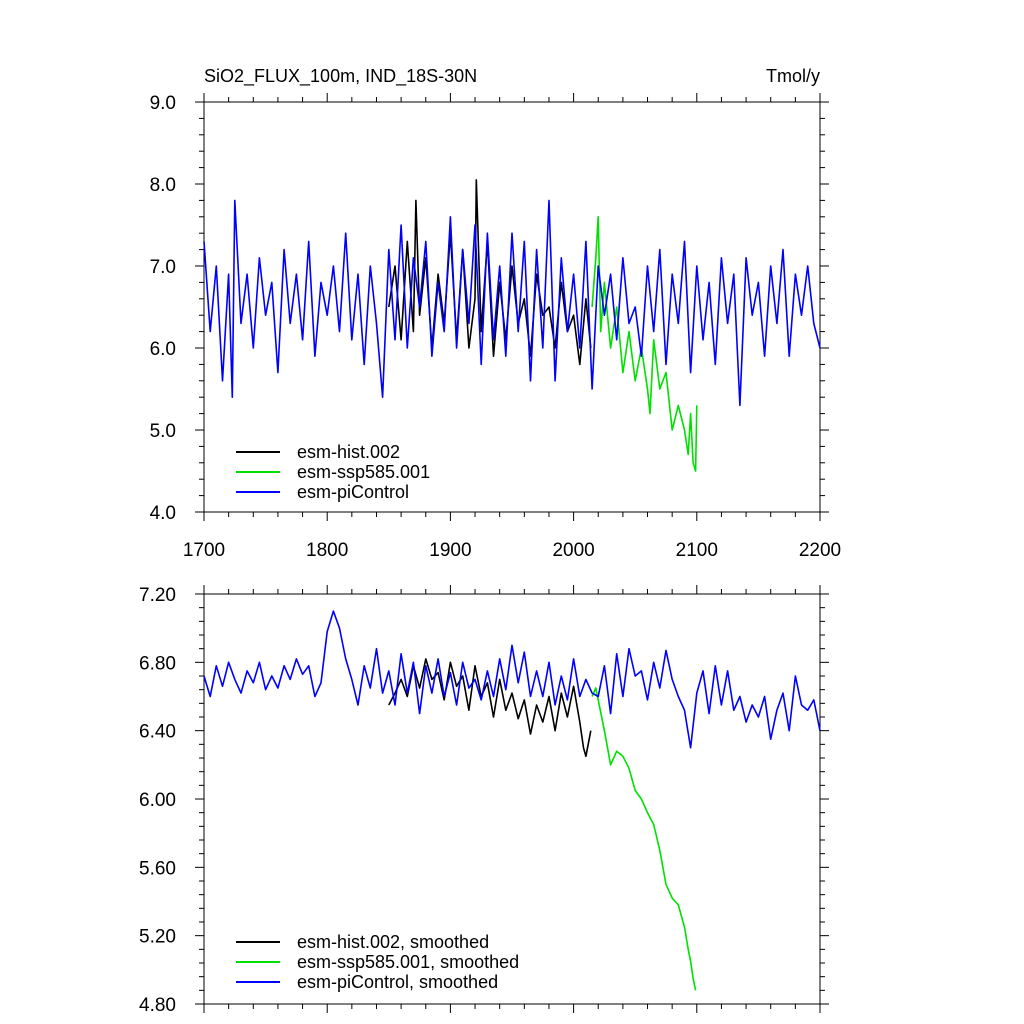 The width and height of the screenshot is (1024, 1024). I want to click on x-tick-label: 1900, so click(450, 550).